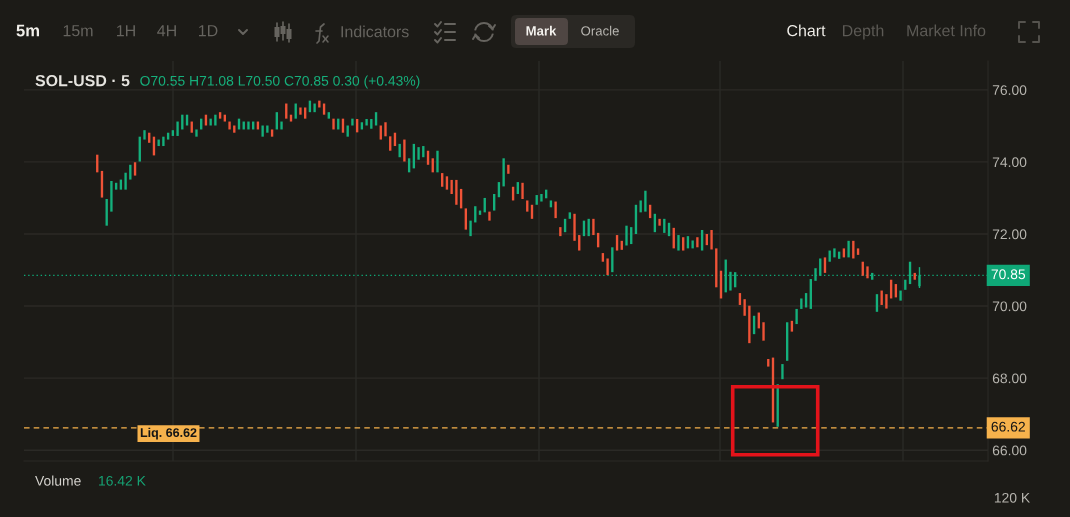  I want to click on y-tick-label: 76.00, so click(1009, 90).